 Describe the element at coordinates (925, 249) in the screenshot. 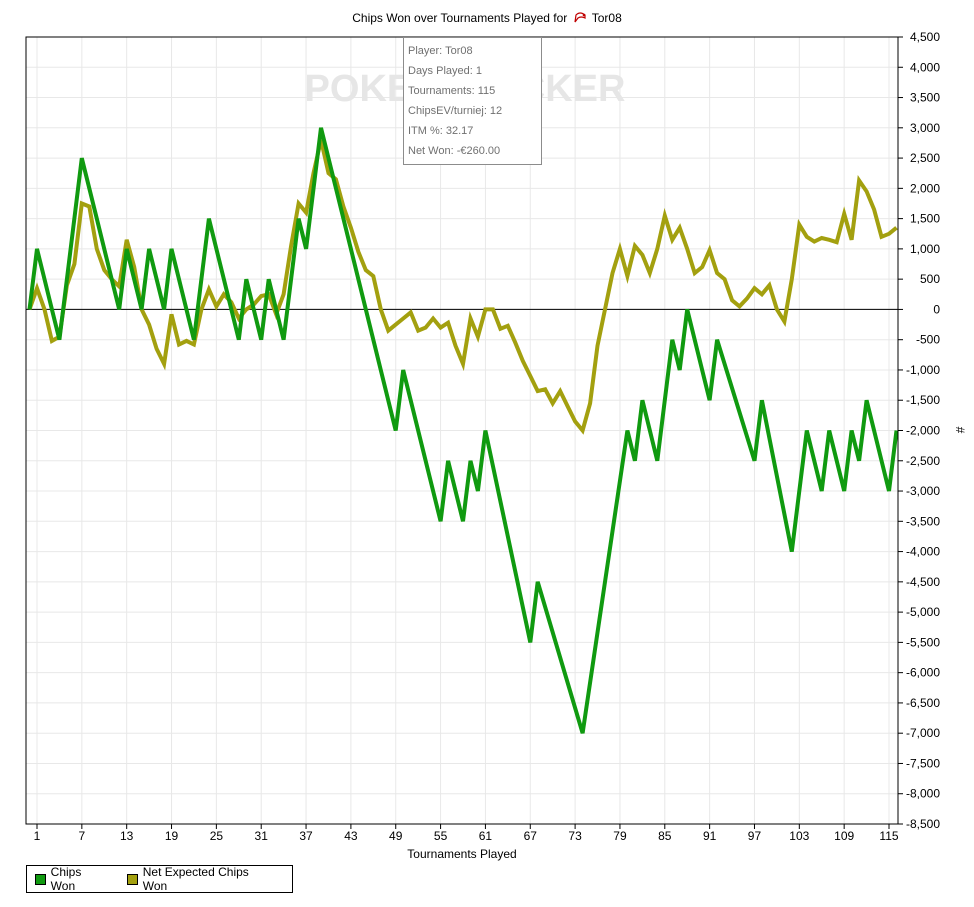

I see `y-tick-label: 1,000` at that location.